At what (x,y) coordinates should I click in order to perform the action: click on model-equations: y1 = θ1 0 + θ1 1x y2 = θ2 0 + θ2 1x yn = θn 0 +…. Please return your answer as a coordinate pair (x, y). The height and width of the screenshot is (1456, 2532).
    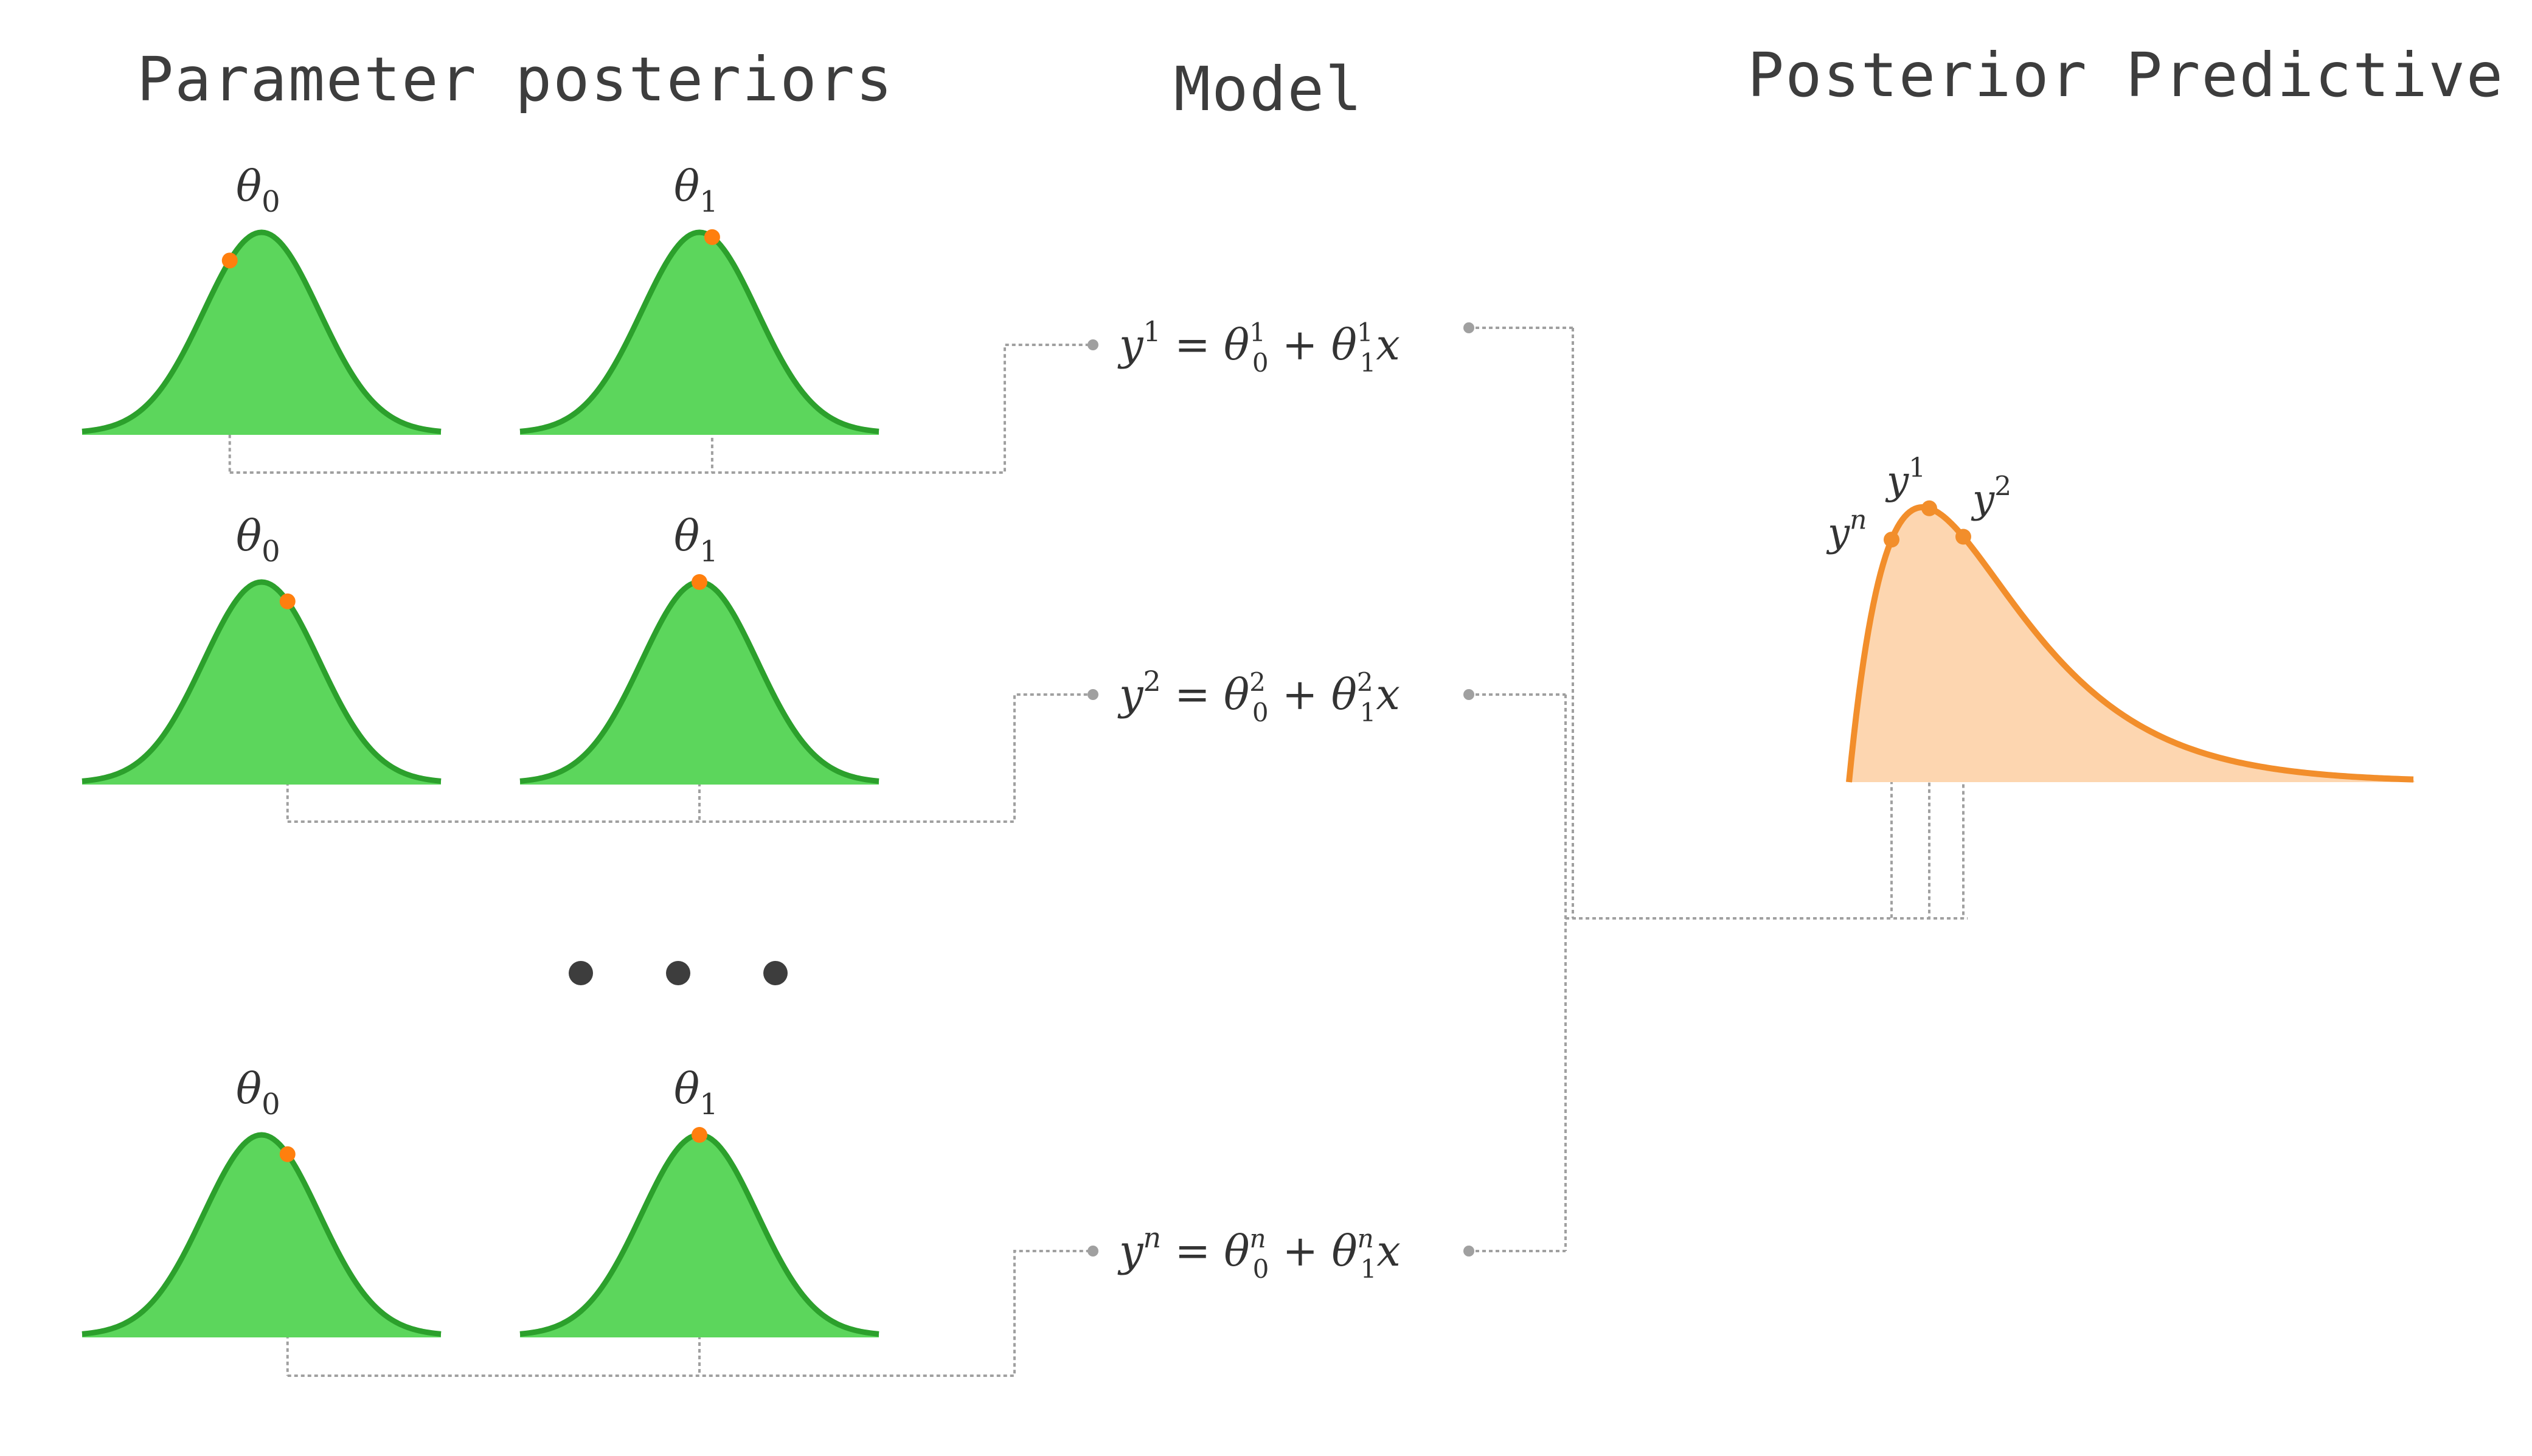
    Looking at the image, I should click on (1280, 799).